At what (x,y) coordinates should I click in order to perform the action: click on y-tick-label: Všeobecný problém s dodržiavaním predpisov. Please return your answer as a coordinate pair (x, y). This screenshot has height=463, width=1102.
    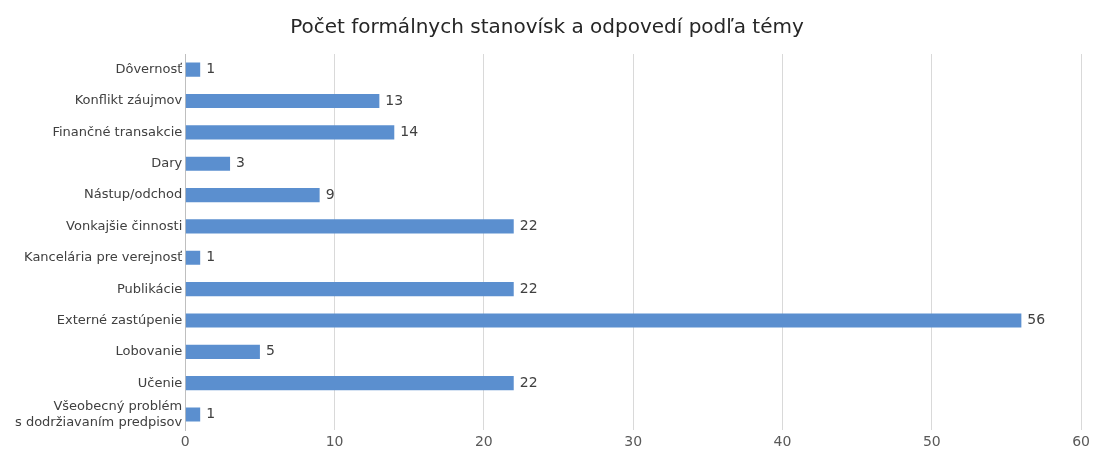
    Looking at the image, I should click on (99, 413).